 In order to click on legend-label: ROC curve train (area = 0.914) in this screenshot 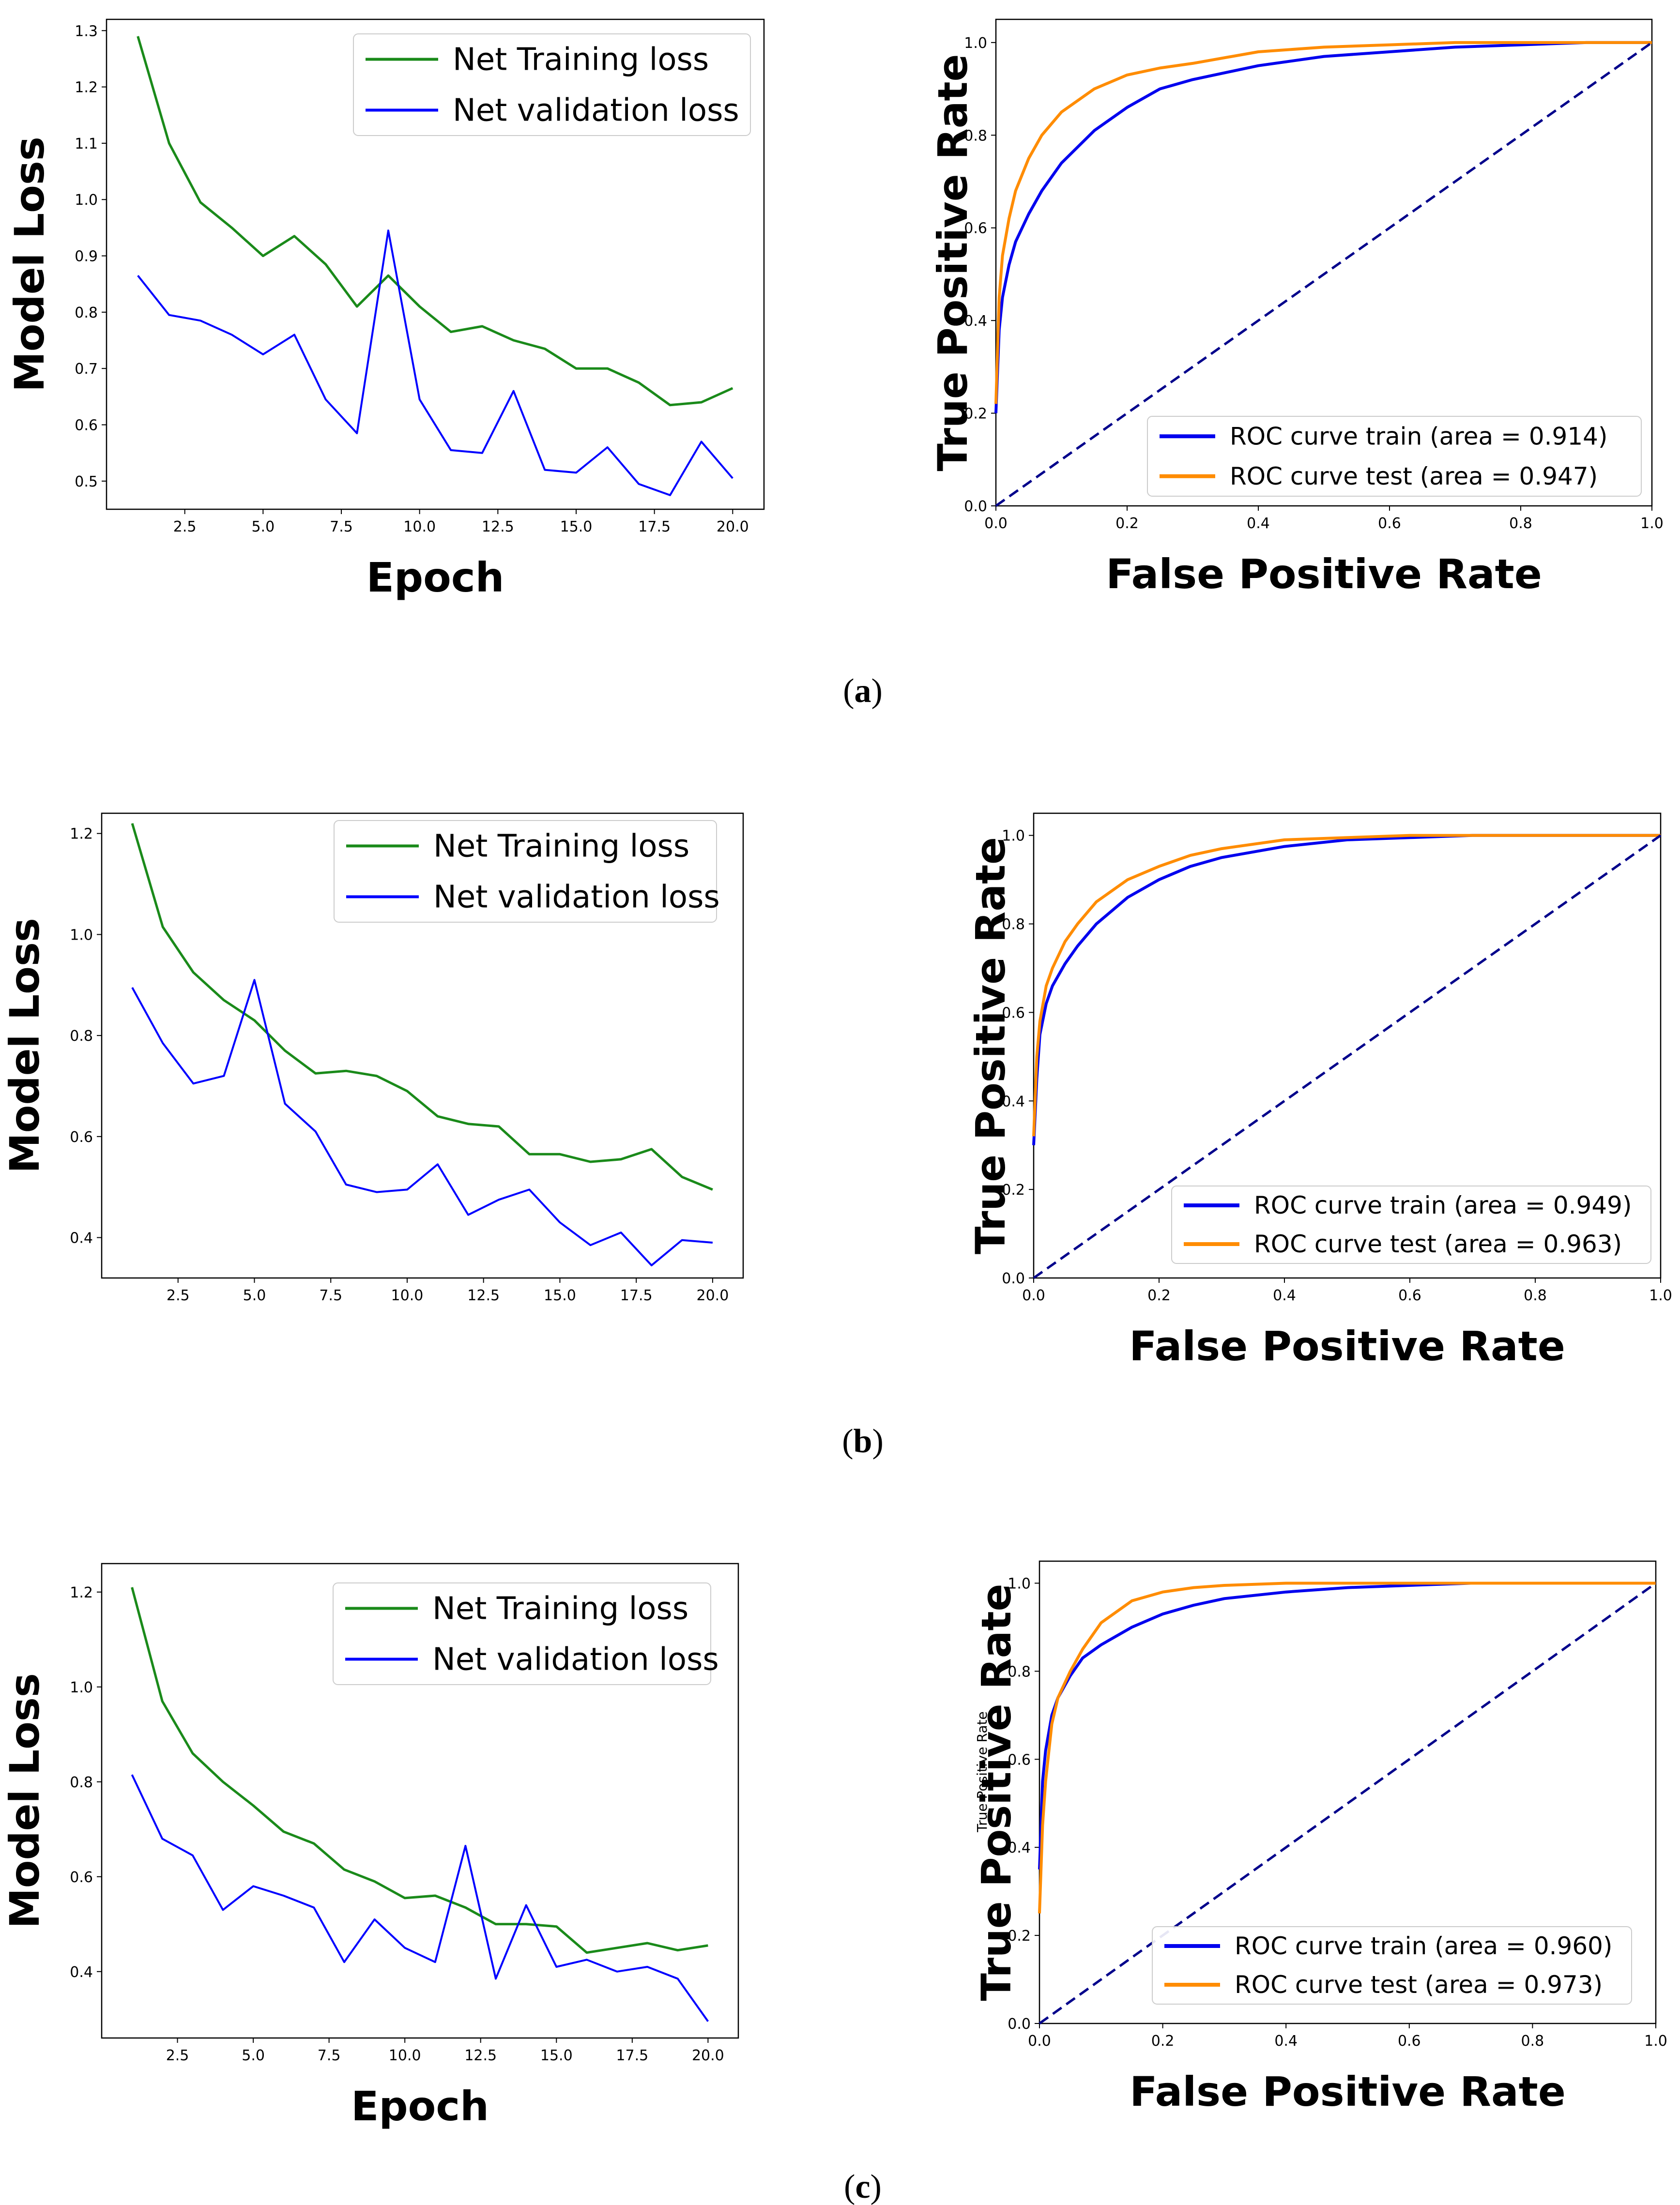, I will do `click(1419, 436)`.